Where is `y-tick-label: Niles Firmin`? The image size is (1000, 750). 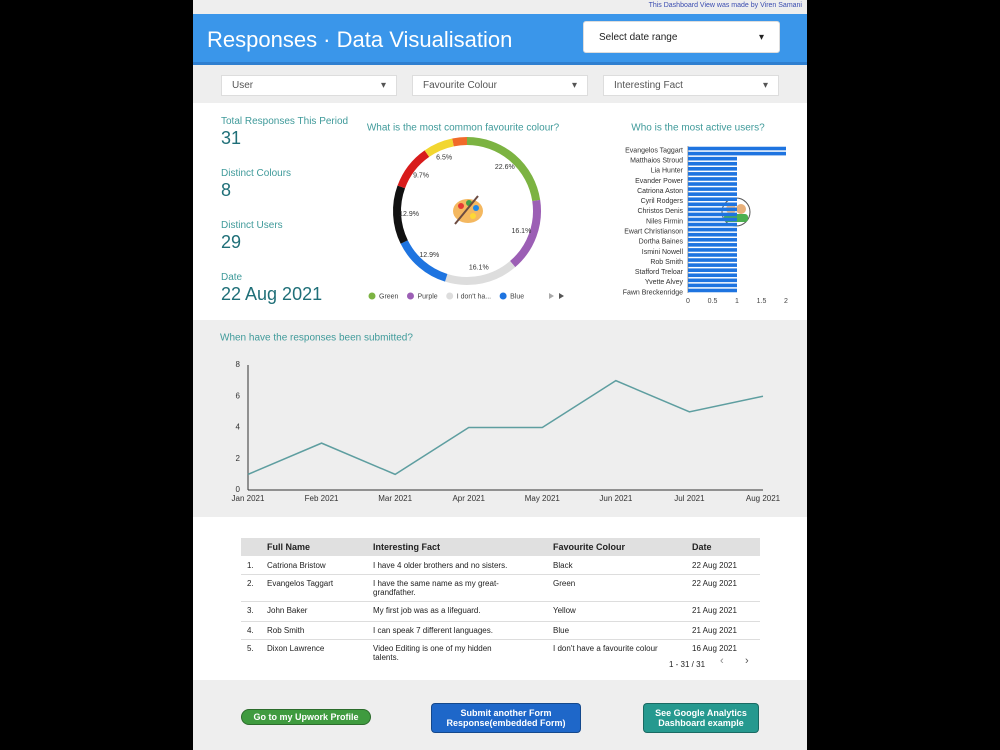
y-tick-label: Niles Firmin is located at coordinates (664, 221).